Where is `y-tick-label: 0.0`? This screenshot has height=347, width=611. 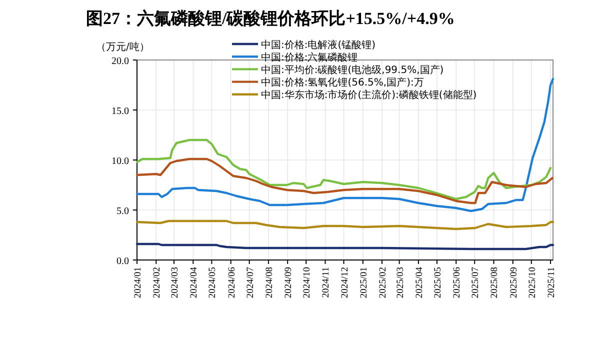
y-tick-label: 0.0 is located at coordinates (122, 261).